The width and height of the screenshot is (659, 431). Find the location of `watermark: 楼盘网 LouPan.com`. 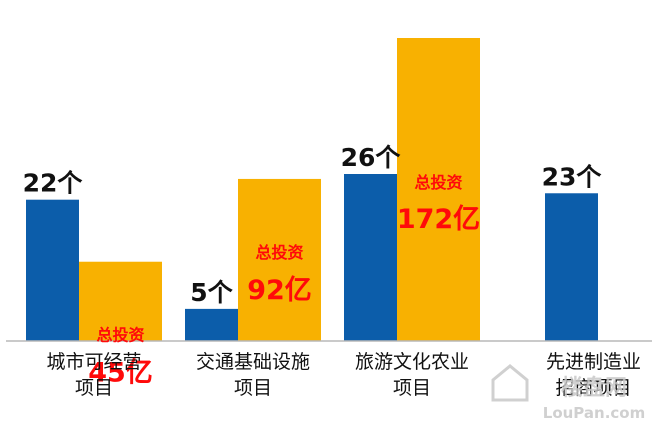

watermark: 楼盘网 LouPan.com is located at coordinates (568, 393).